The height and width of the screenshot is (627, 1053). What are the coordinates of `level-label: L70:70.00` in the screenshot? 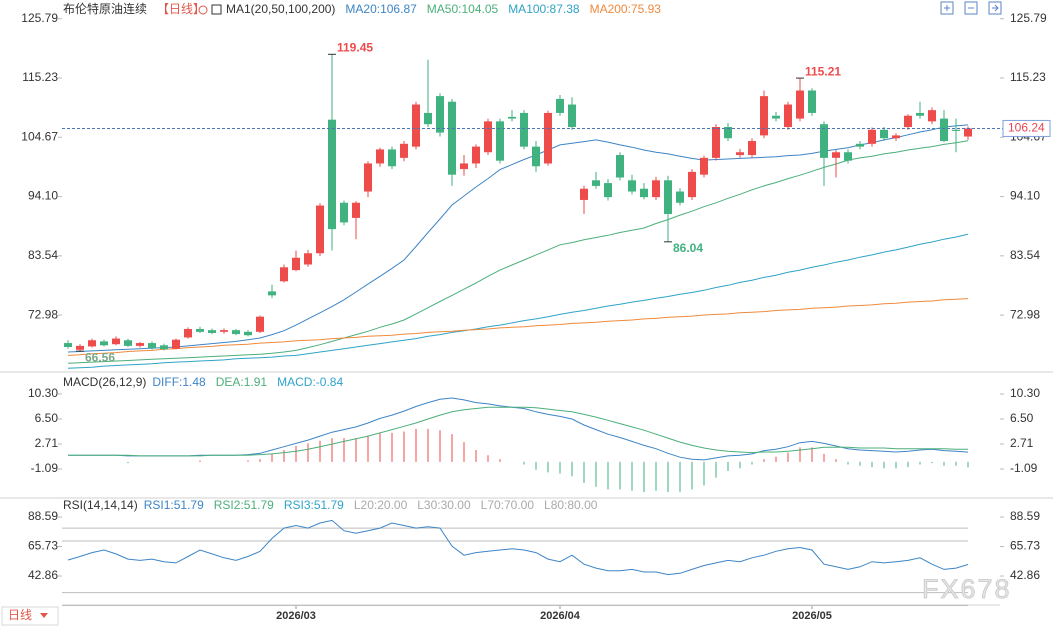 It's located at (508, 505).